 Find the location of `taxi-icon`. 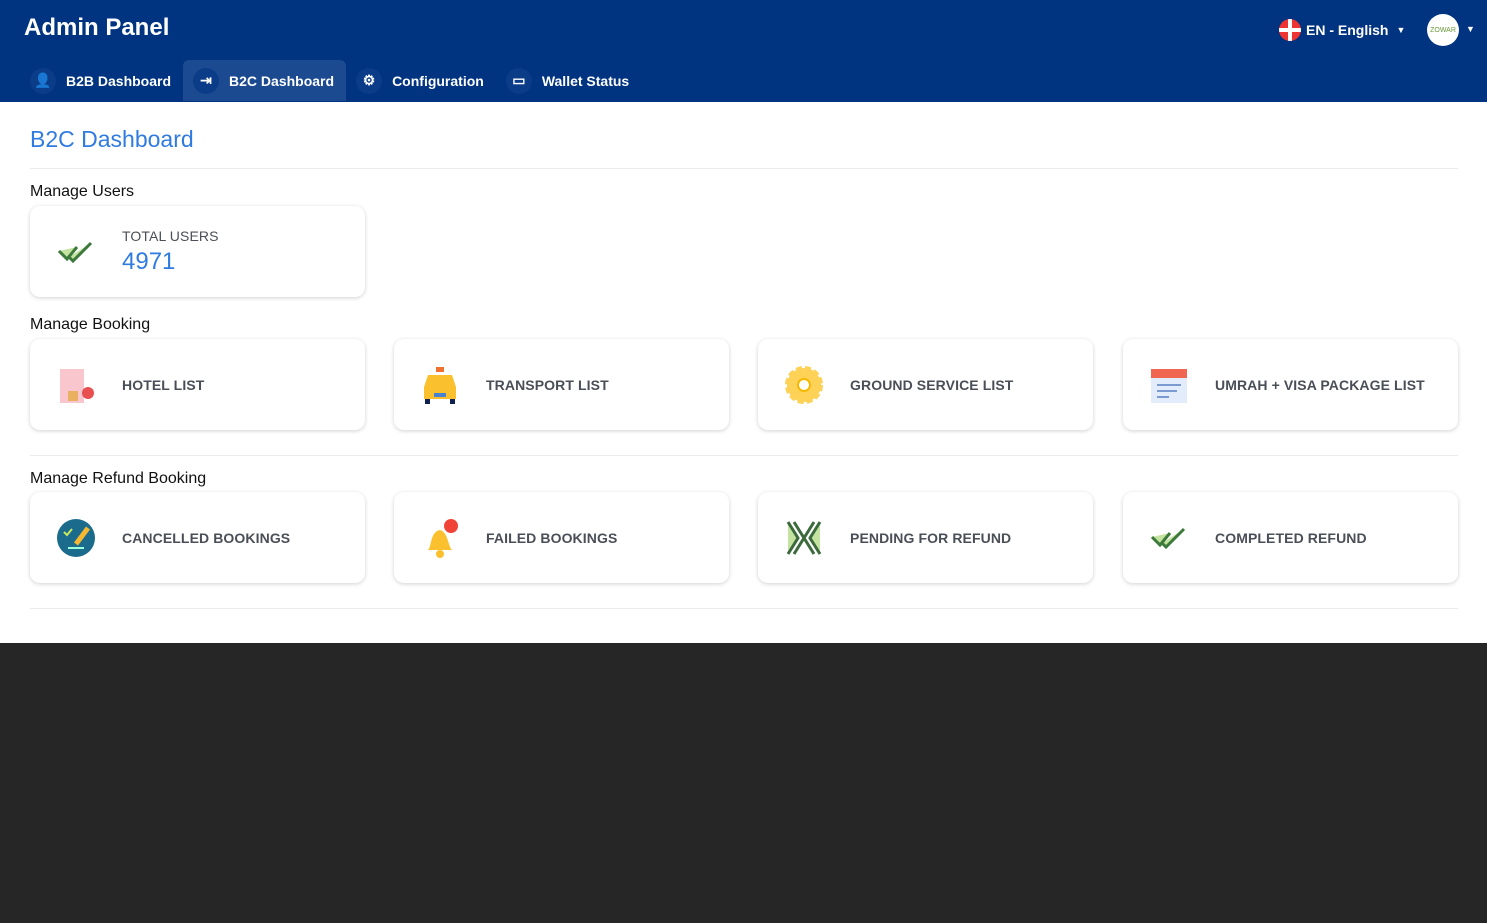

taxi-icon is located at coordinates (440, 385).